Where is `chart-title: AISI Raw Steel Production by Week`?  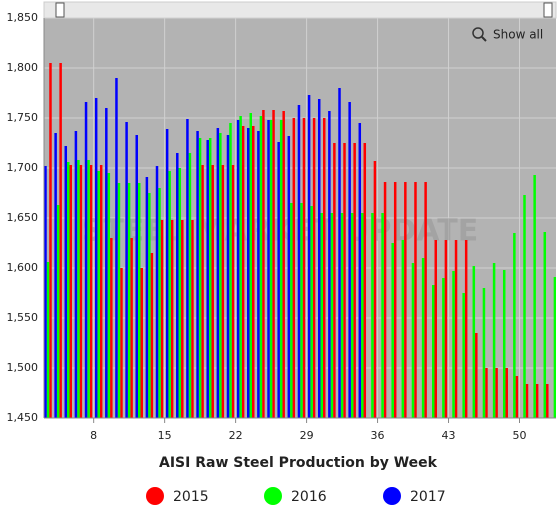 chart-title: AISI Raw Steel Production by Week is located at coordinates (298, 463).